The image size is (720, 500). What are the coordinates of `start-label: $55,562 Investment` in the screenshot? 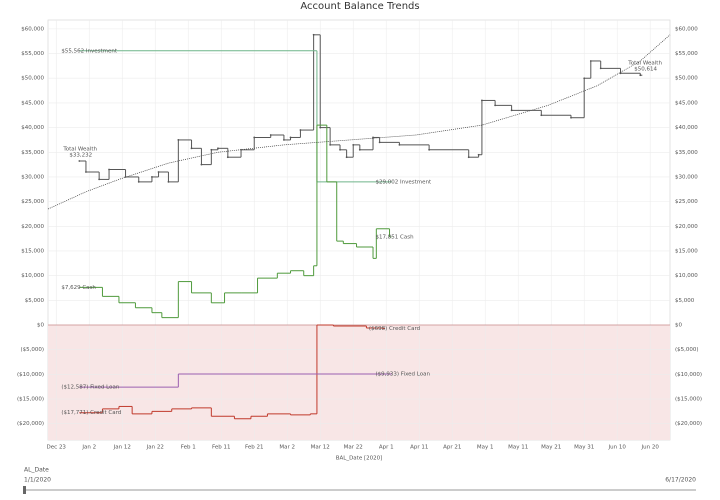 It's located at (89, 51).